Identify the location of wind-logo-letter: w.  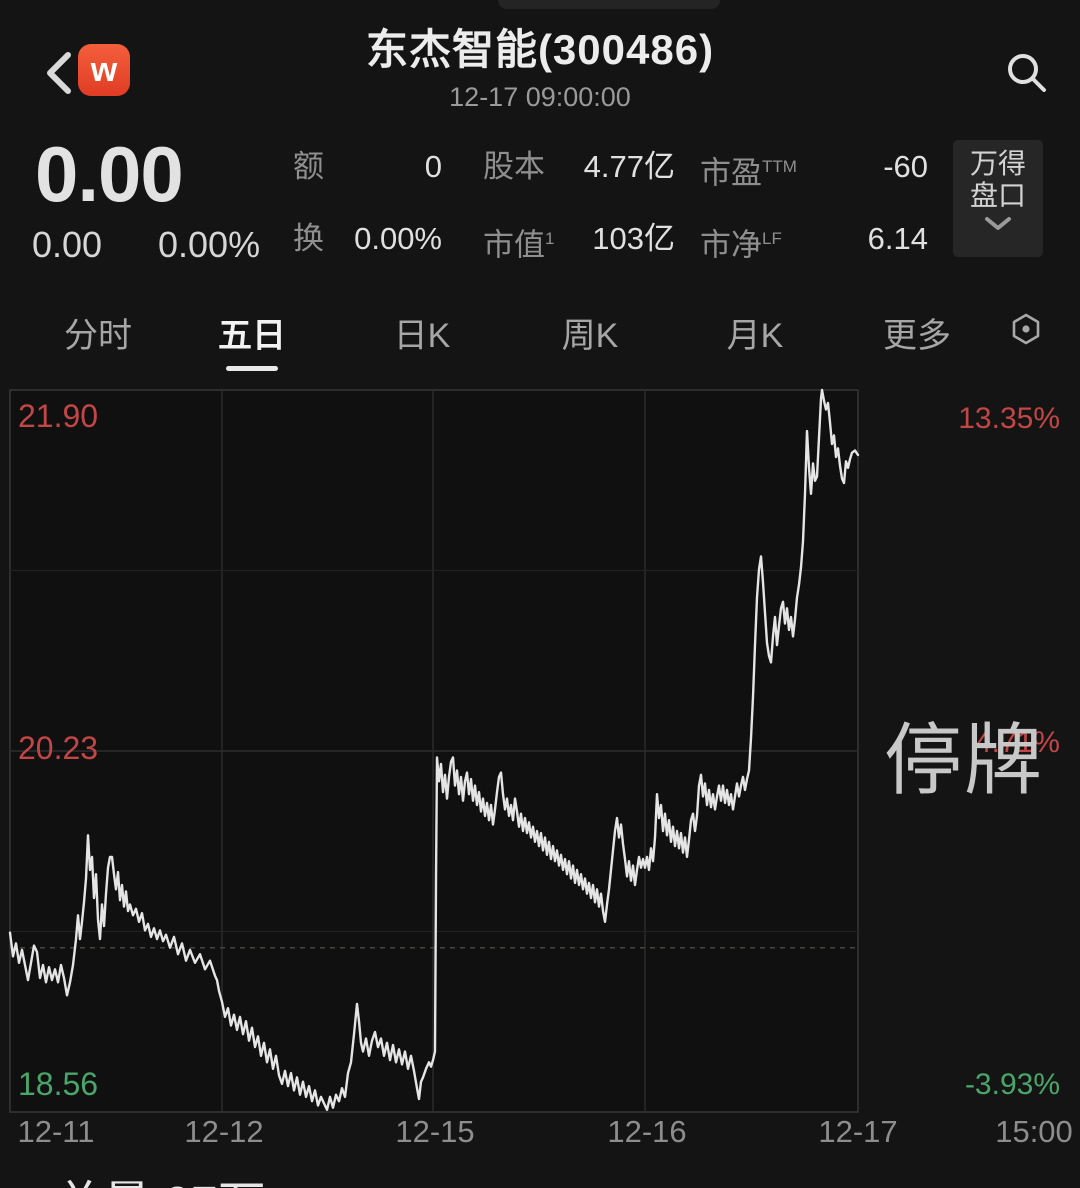
(104, 70).